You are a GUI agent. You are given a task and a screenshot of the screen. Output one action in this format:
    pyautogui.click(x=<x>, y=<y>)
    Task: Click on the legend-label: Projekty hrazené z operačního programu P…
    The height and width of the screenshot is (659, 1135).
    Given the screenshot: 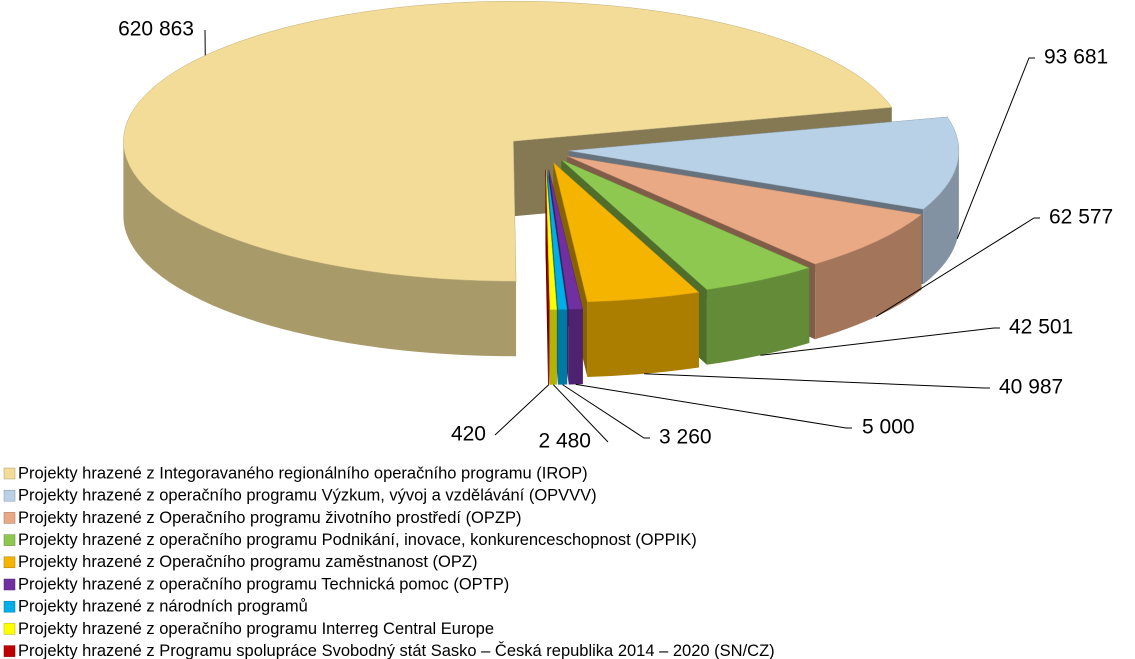 What is the action you would take?
    pyautogui.click(x=357, y=540)
    